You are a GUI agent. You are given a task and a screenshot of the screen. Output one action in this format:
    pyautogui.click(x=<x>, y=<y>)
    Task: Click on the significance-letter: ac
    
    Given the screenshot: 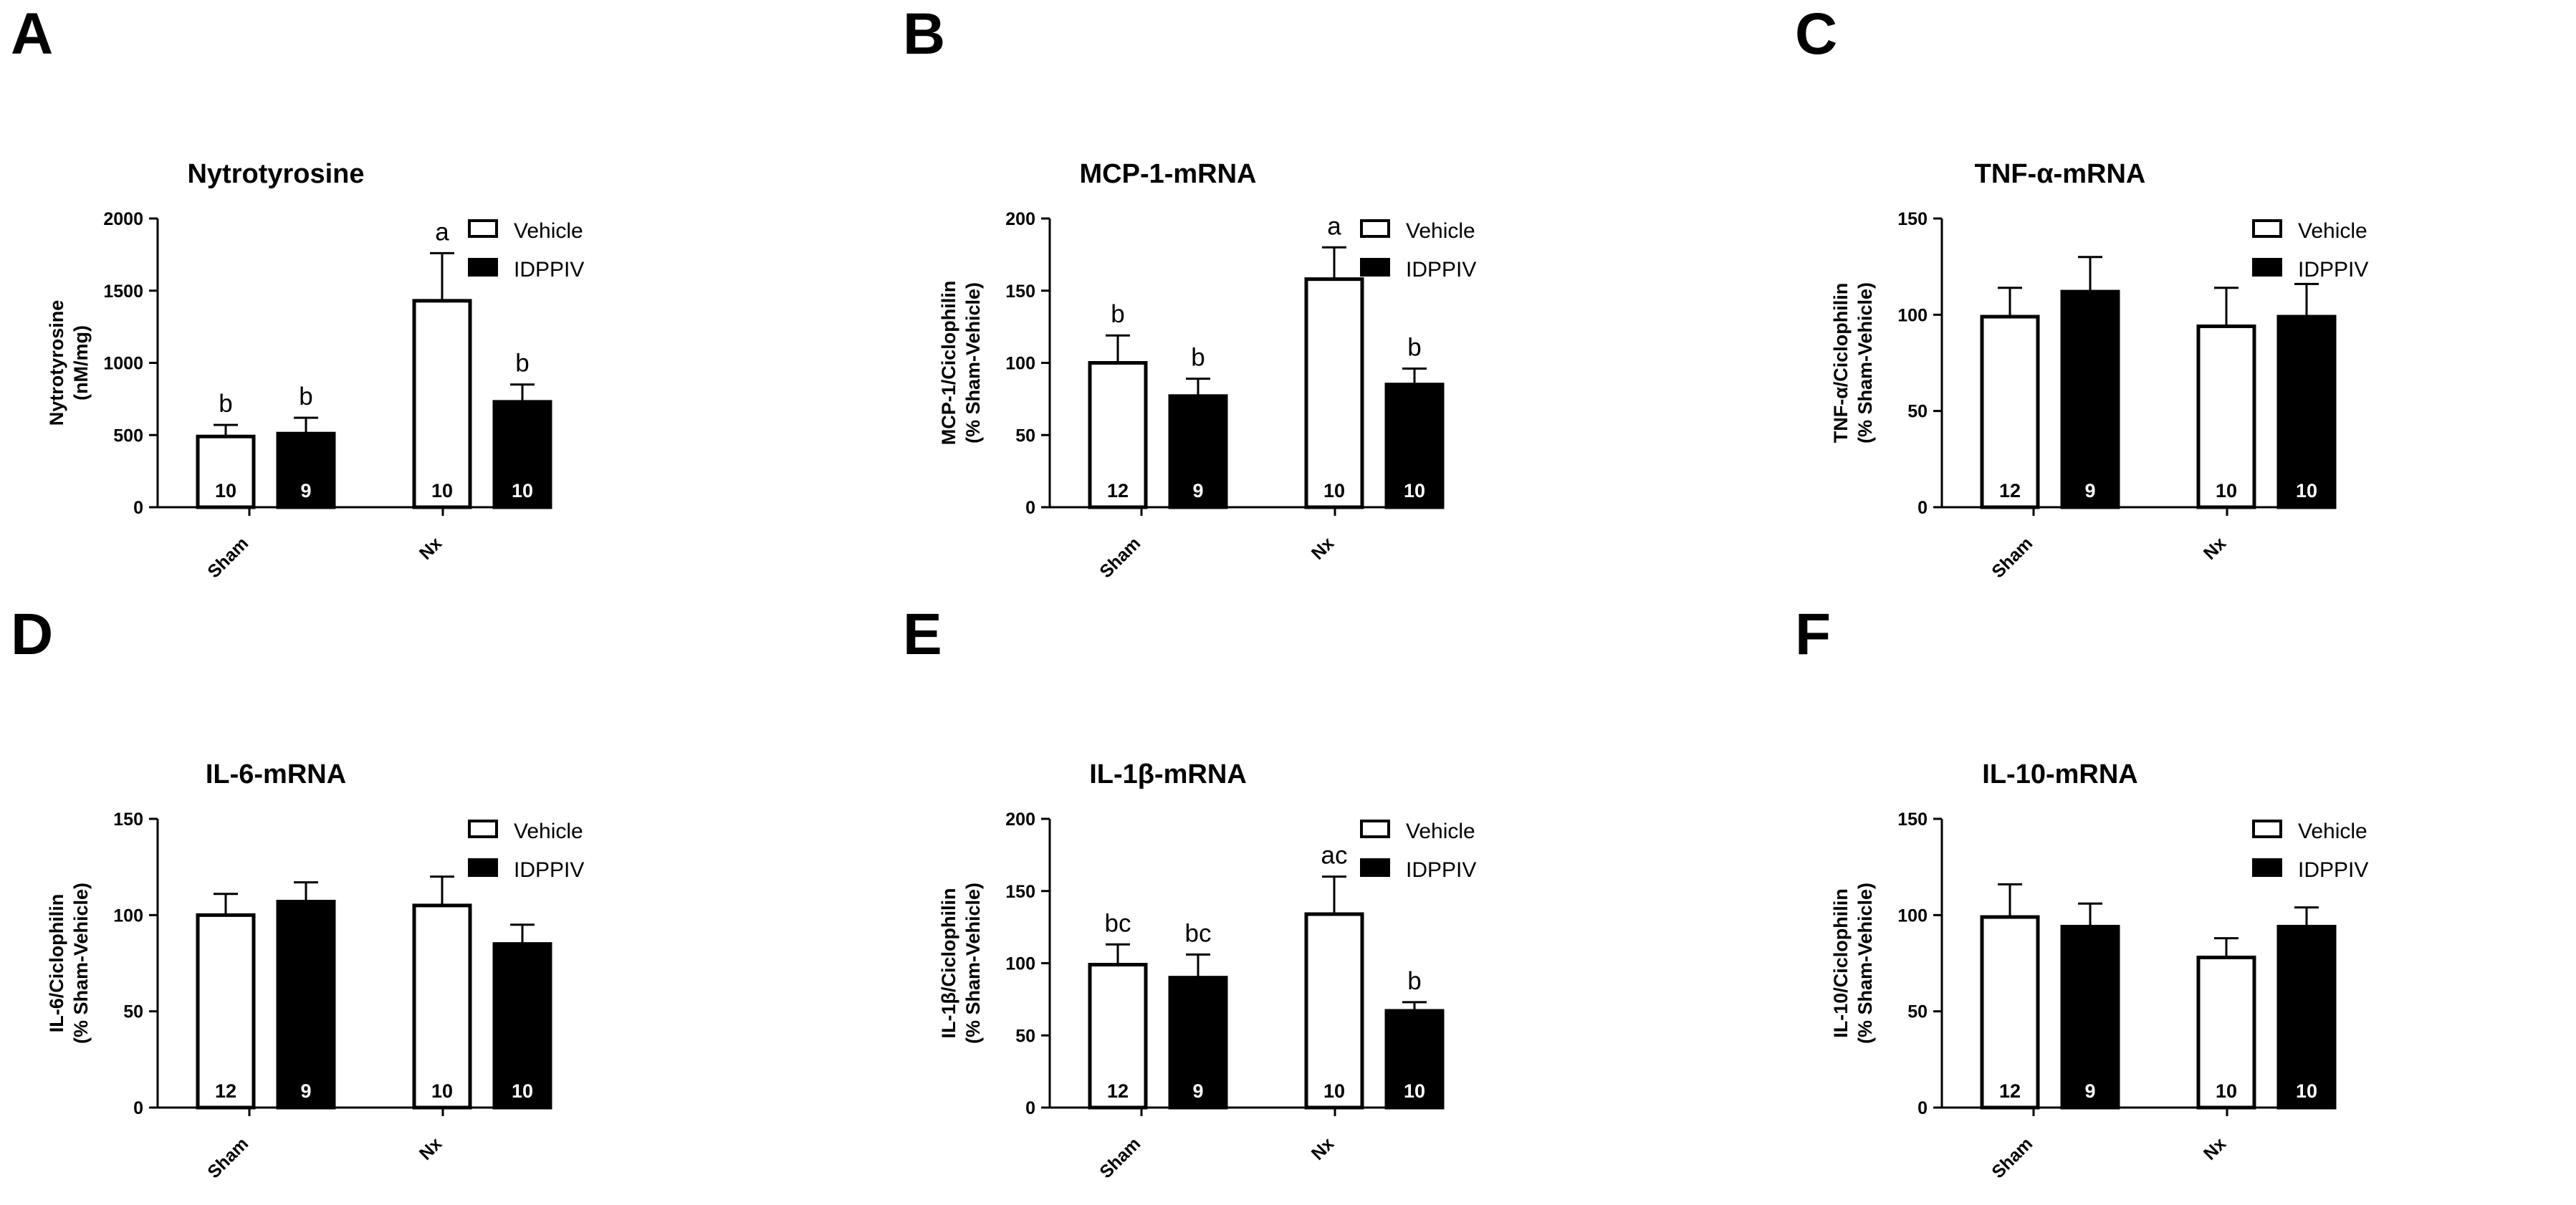 What is the action you would take?
    pyautogui.click(x=1334, y=856)
    